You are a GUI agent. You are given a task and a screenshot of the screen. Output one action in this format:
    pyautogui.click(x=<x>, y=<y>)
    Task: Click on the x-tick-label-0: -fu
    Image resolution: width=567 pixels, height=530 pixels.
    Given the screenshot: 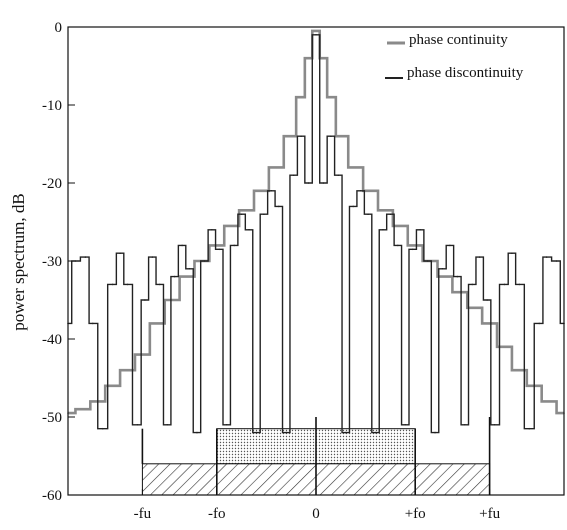 What is the action you would take?
    pyautogui.click(x=143, y=514)
    